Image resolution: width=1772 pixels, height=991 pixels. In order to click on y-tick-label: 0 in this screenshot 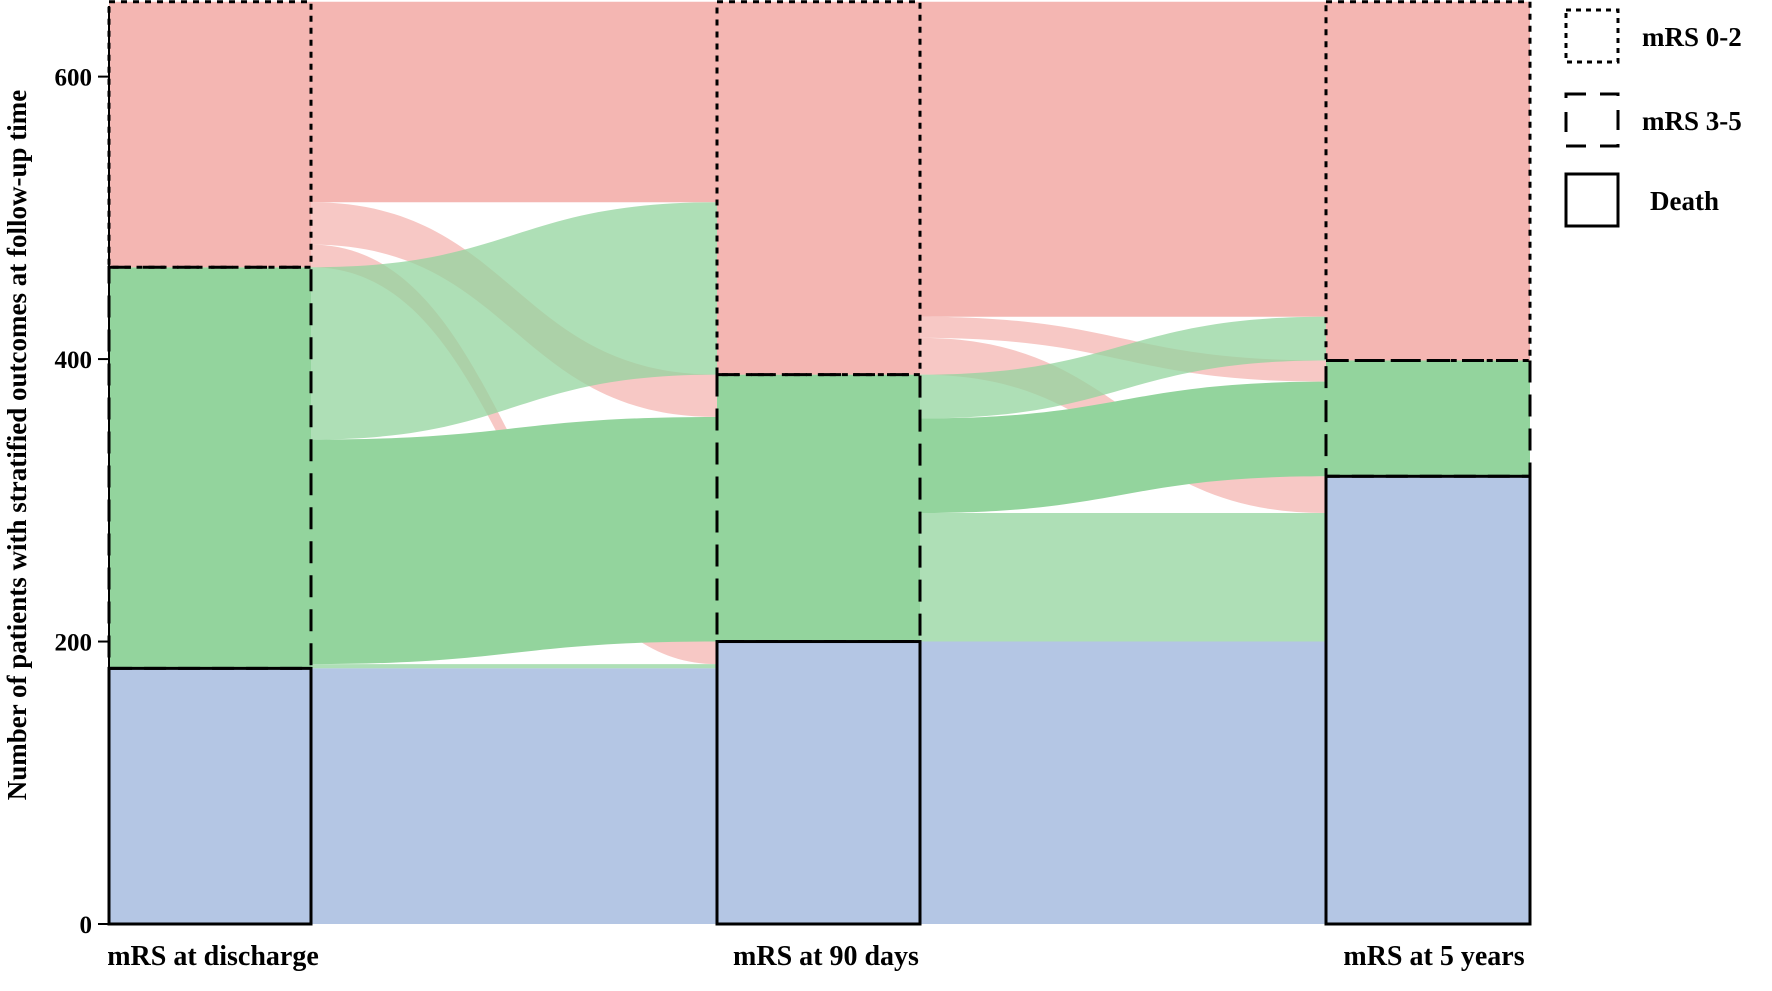, I will do `click(86, 925)`.